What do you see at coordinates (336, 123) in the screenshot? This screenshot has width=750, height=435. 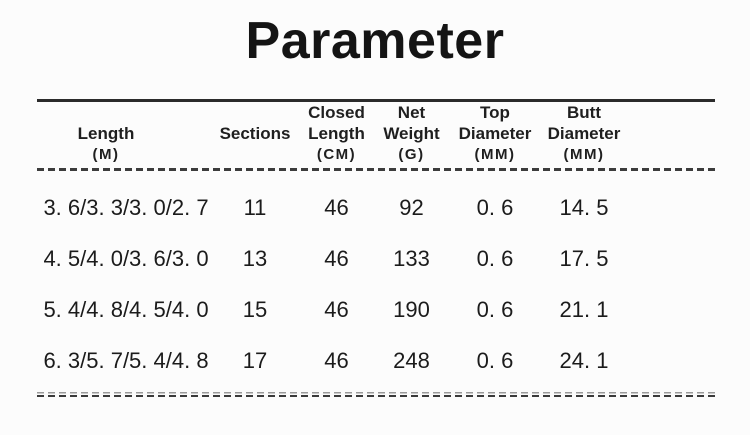 I see `column-header-label: Closed Length` at bounding box center [336, 123].